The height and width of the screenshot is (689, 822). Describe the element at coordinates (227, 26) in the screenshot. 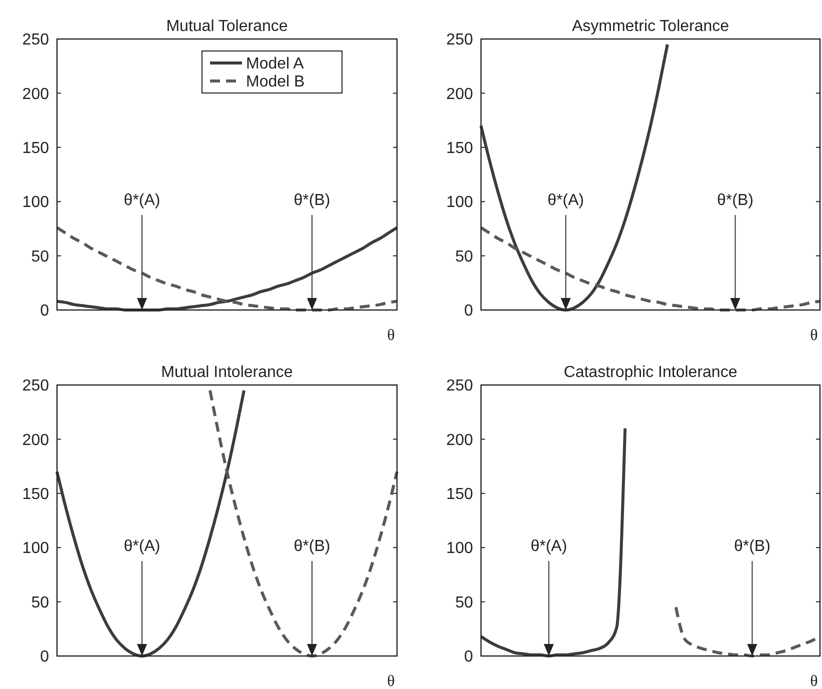

I see `chart-title: Mutual Tolerance` at that location.